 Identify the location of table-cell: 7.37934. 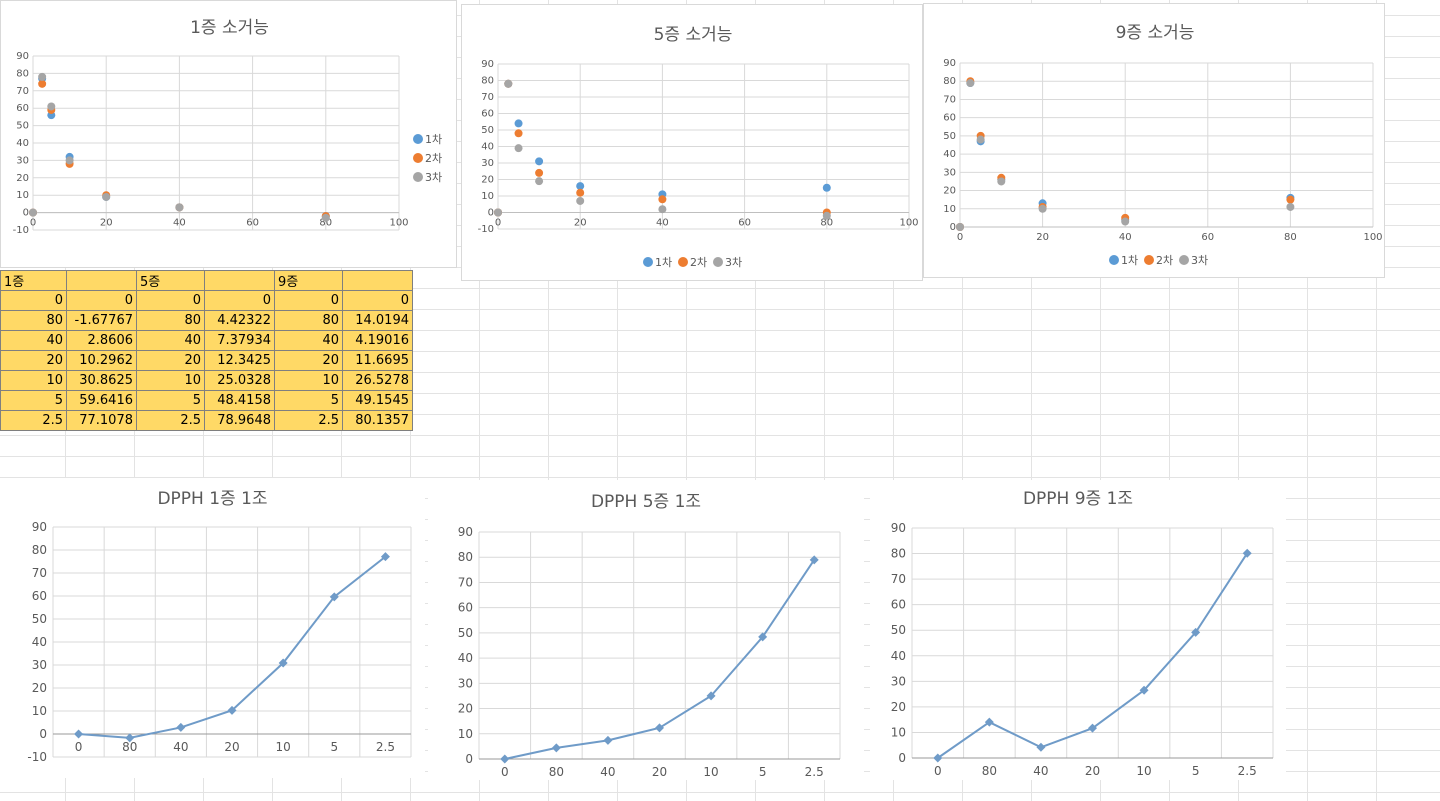
(239, 340).